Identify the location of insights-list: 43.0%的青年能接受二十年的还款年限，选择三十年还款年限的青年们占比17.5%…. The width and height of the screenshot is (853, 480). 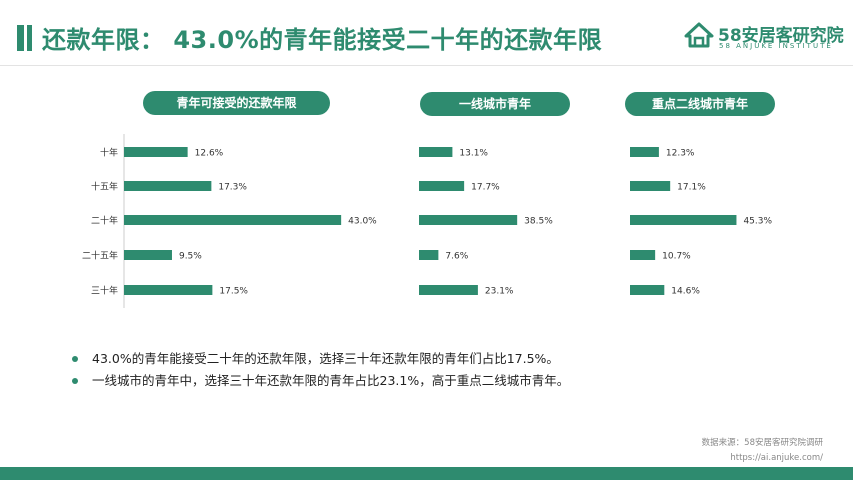
(320, 370).